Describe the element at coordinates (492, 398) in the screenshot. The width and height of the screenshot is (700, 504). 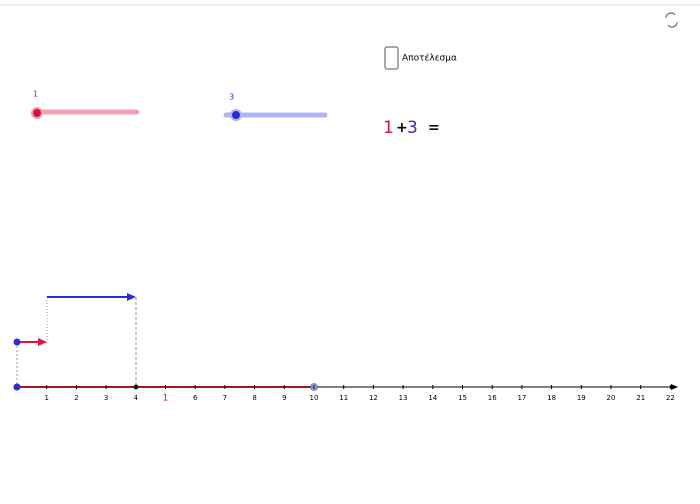
I see `tick-label: 16` at that location.